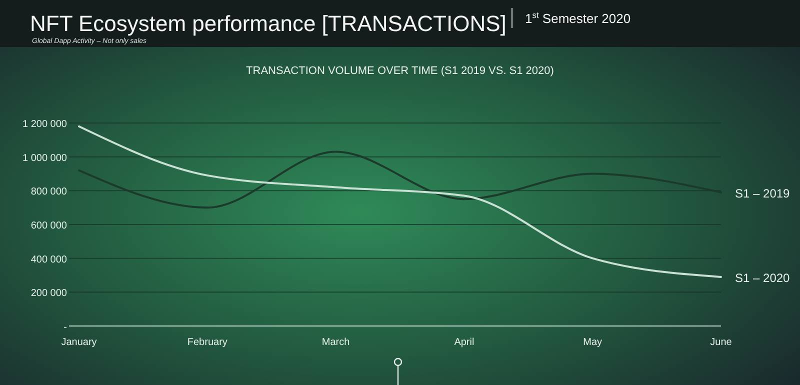 This screenshot has width=800, height=385. Describe the element at coordinates (464, 342) in the screenshot. I see `x-tick-label: April` at that location.